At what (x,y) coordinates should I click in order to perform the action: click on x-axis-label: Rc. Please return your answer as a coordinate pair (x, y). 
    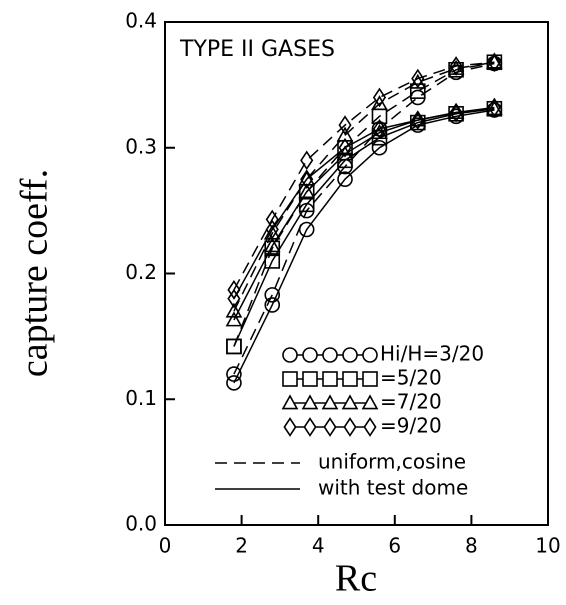
    Looking at the image, I should click on (356, 579).